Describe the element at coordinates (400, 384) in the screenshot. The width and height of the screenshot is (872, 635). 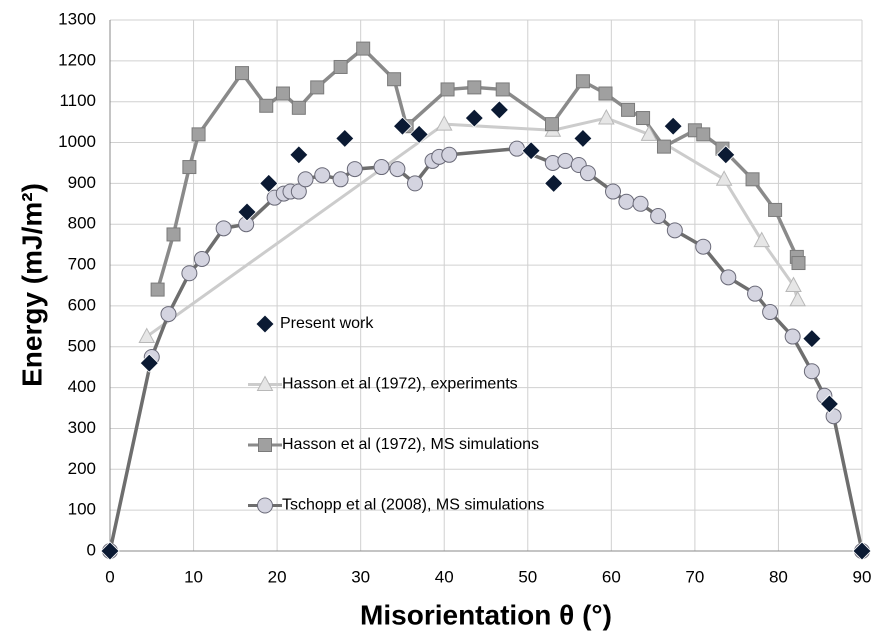
I see `legend-label: Hasson et al (1972), experiments` at that location.